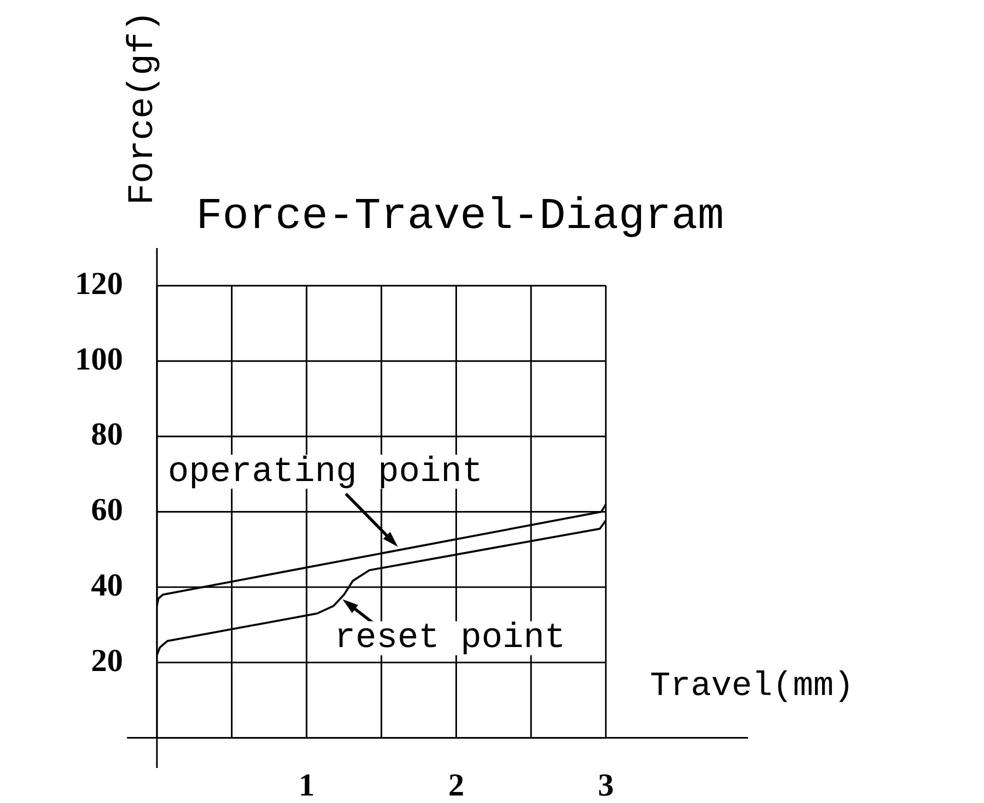 This screenshot has height=803, width=984. I want to click on y-tick-label: 60, so click(107, 509).